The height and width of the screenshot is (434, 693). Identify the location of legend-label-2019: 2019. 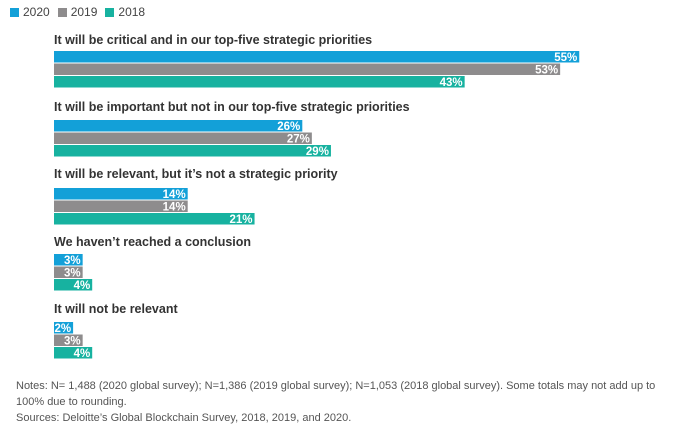
(84, 12).